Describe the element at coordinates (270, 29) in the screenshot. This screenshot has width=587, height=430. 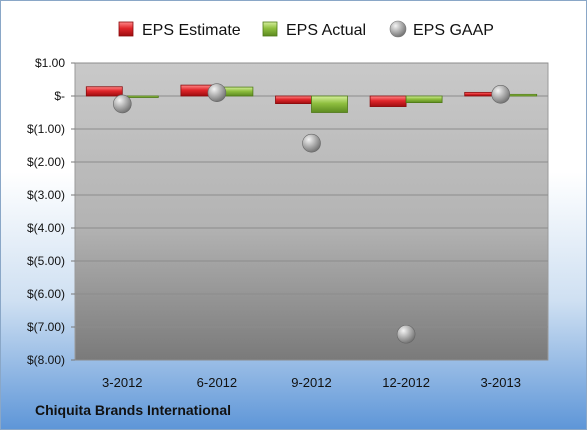
I see `legend-actual-marker` at that location.